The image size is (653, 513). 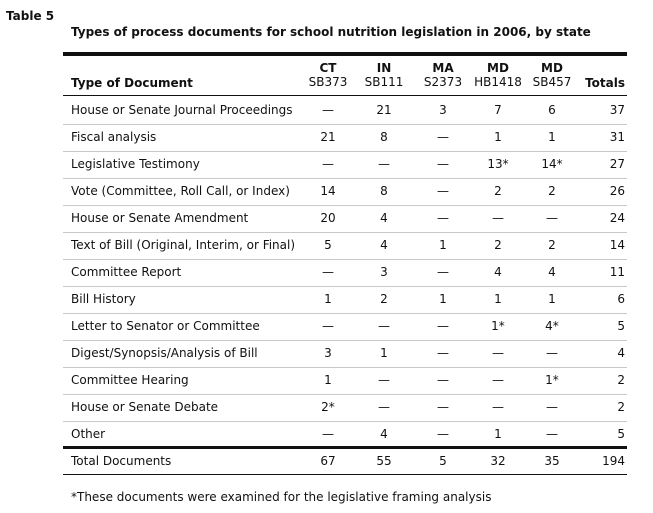 I want to click on table-row: Committee Hearing 1 — — — 1* 2, so click(x=326, y=380).